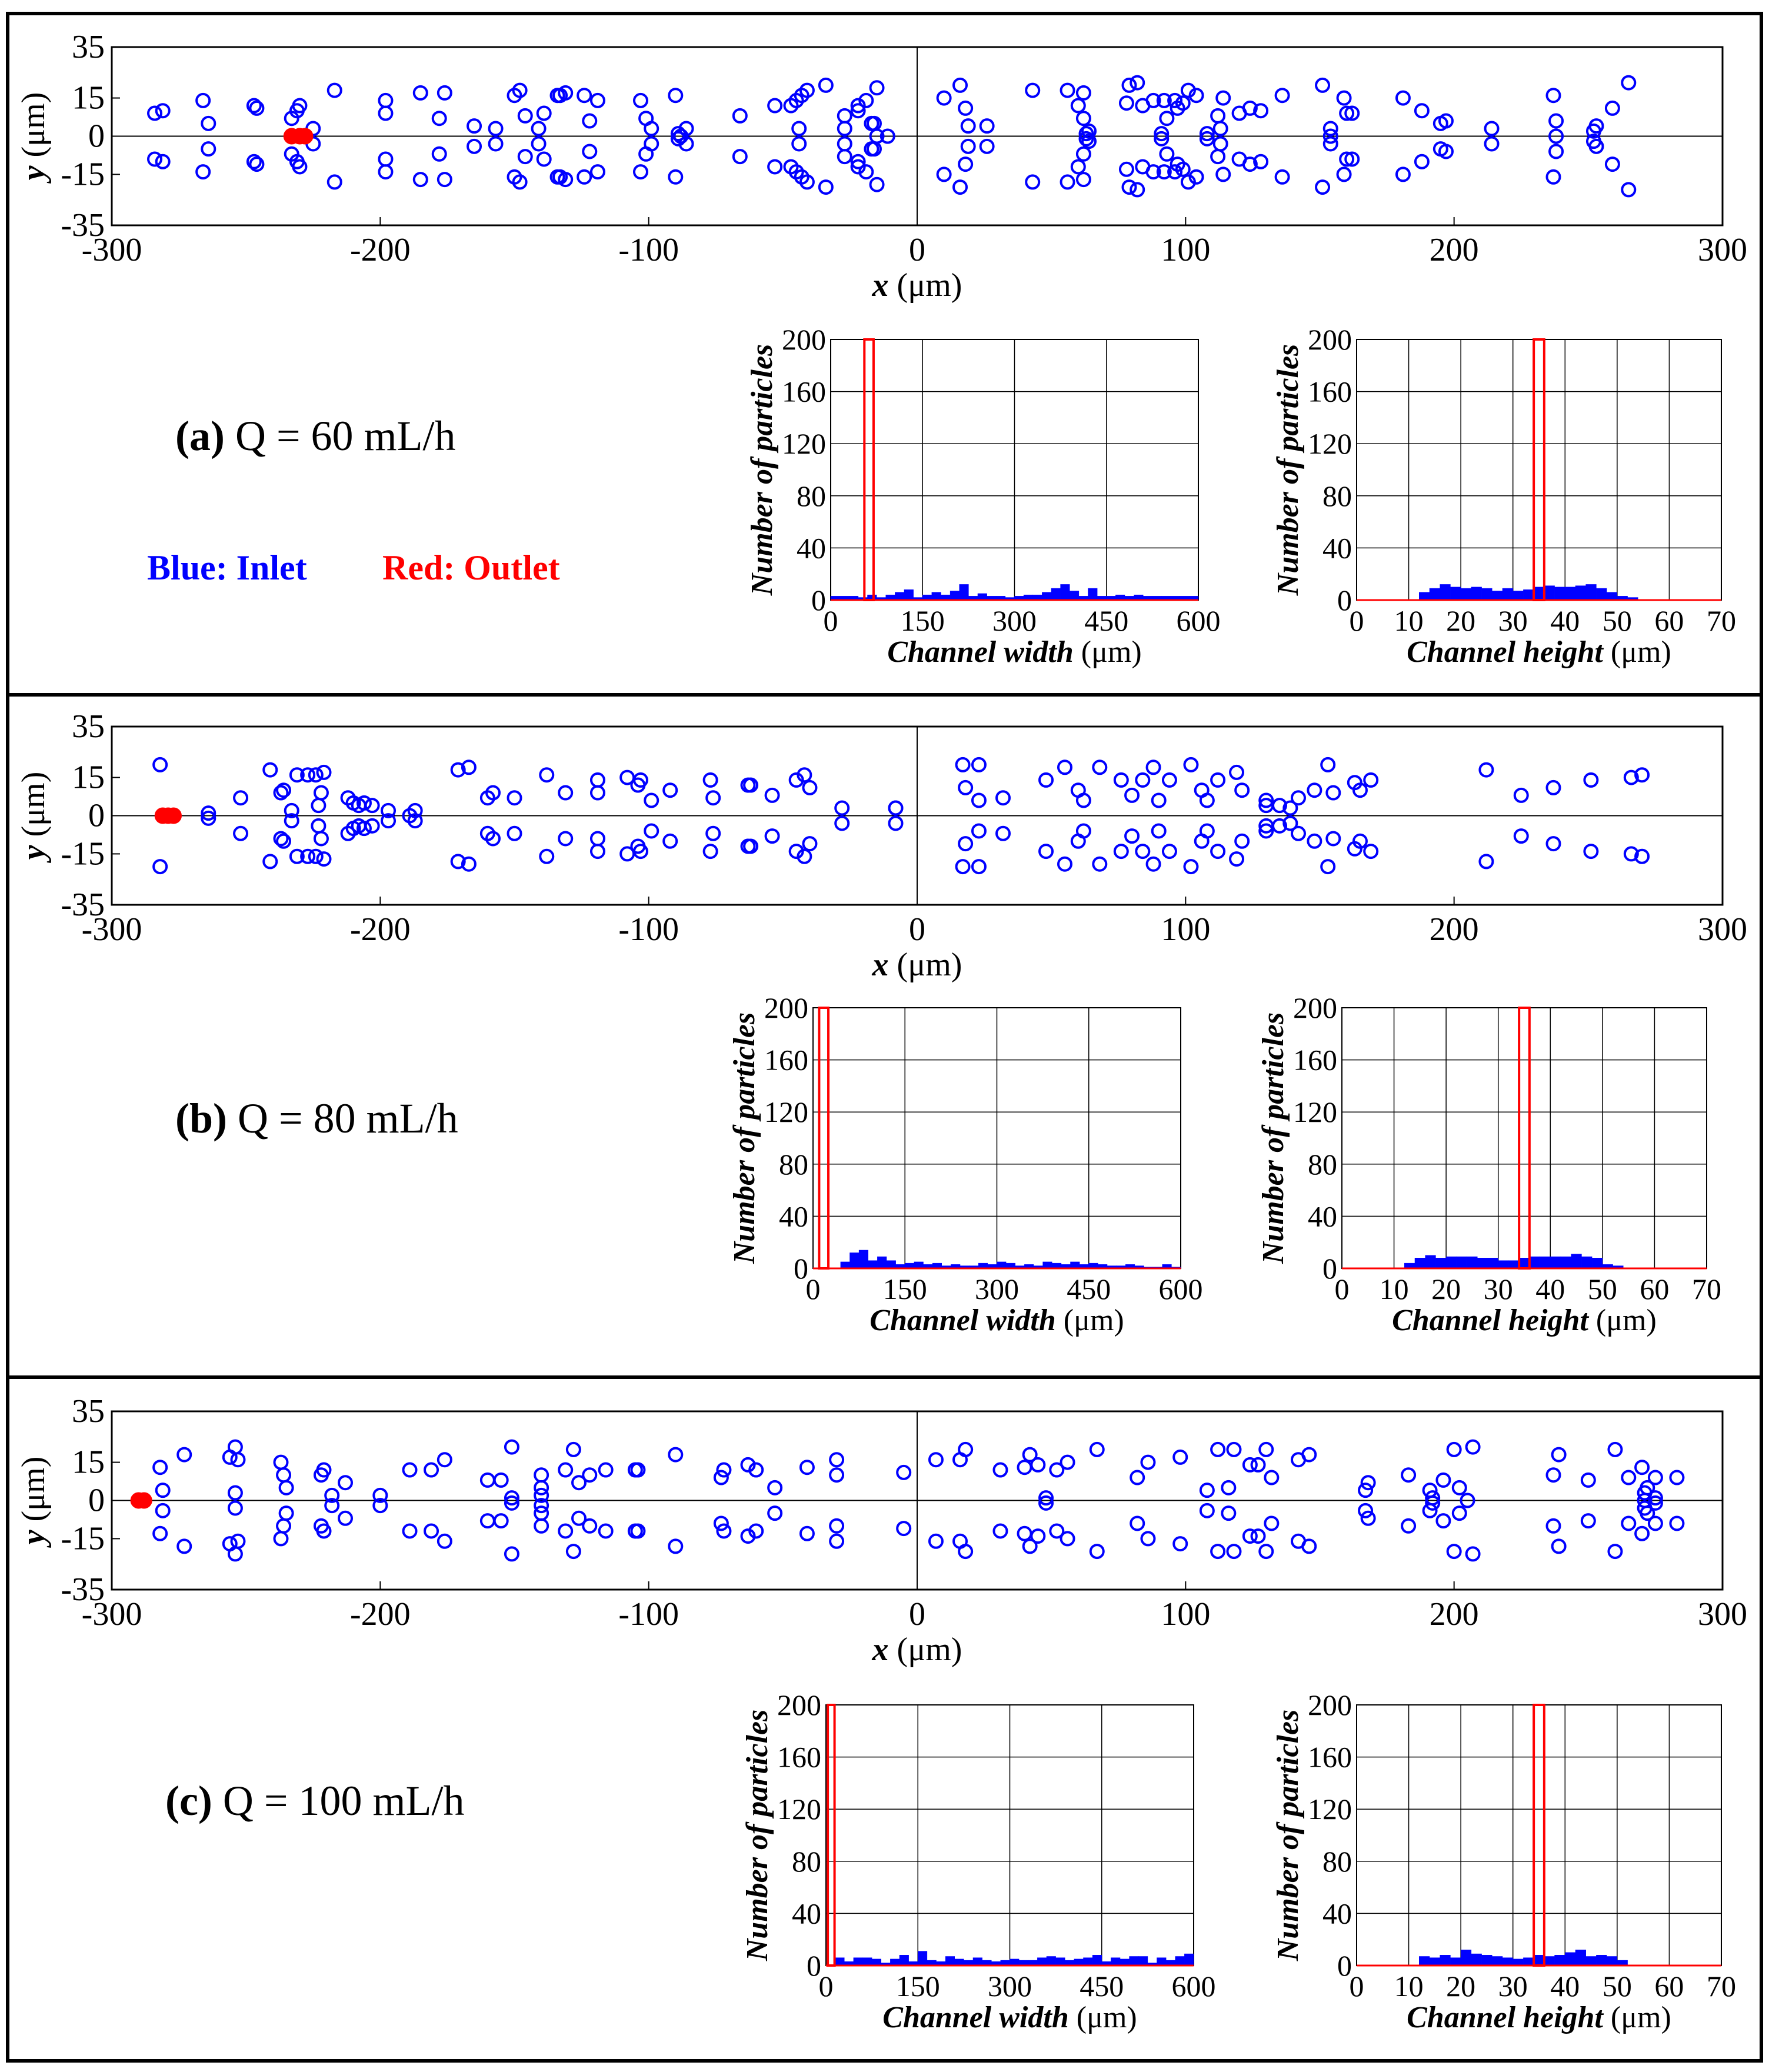 The height and width of the screenshot is (2072, 1769). What do you see at coordinates (1706, 1289) in the screenshot?
I see `x-tick-label: 70` at bounding box center [1706, 1289].